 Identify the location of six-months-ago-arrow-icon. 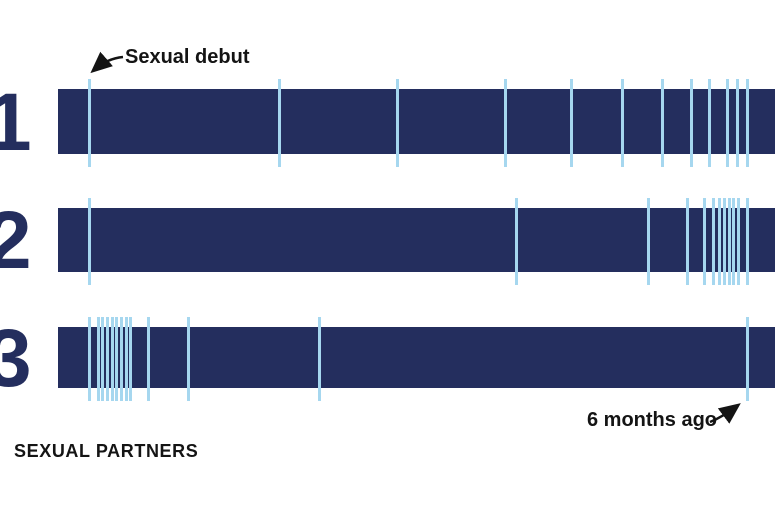
(725, 413).